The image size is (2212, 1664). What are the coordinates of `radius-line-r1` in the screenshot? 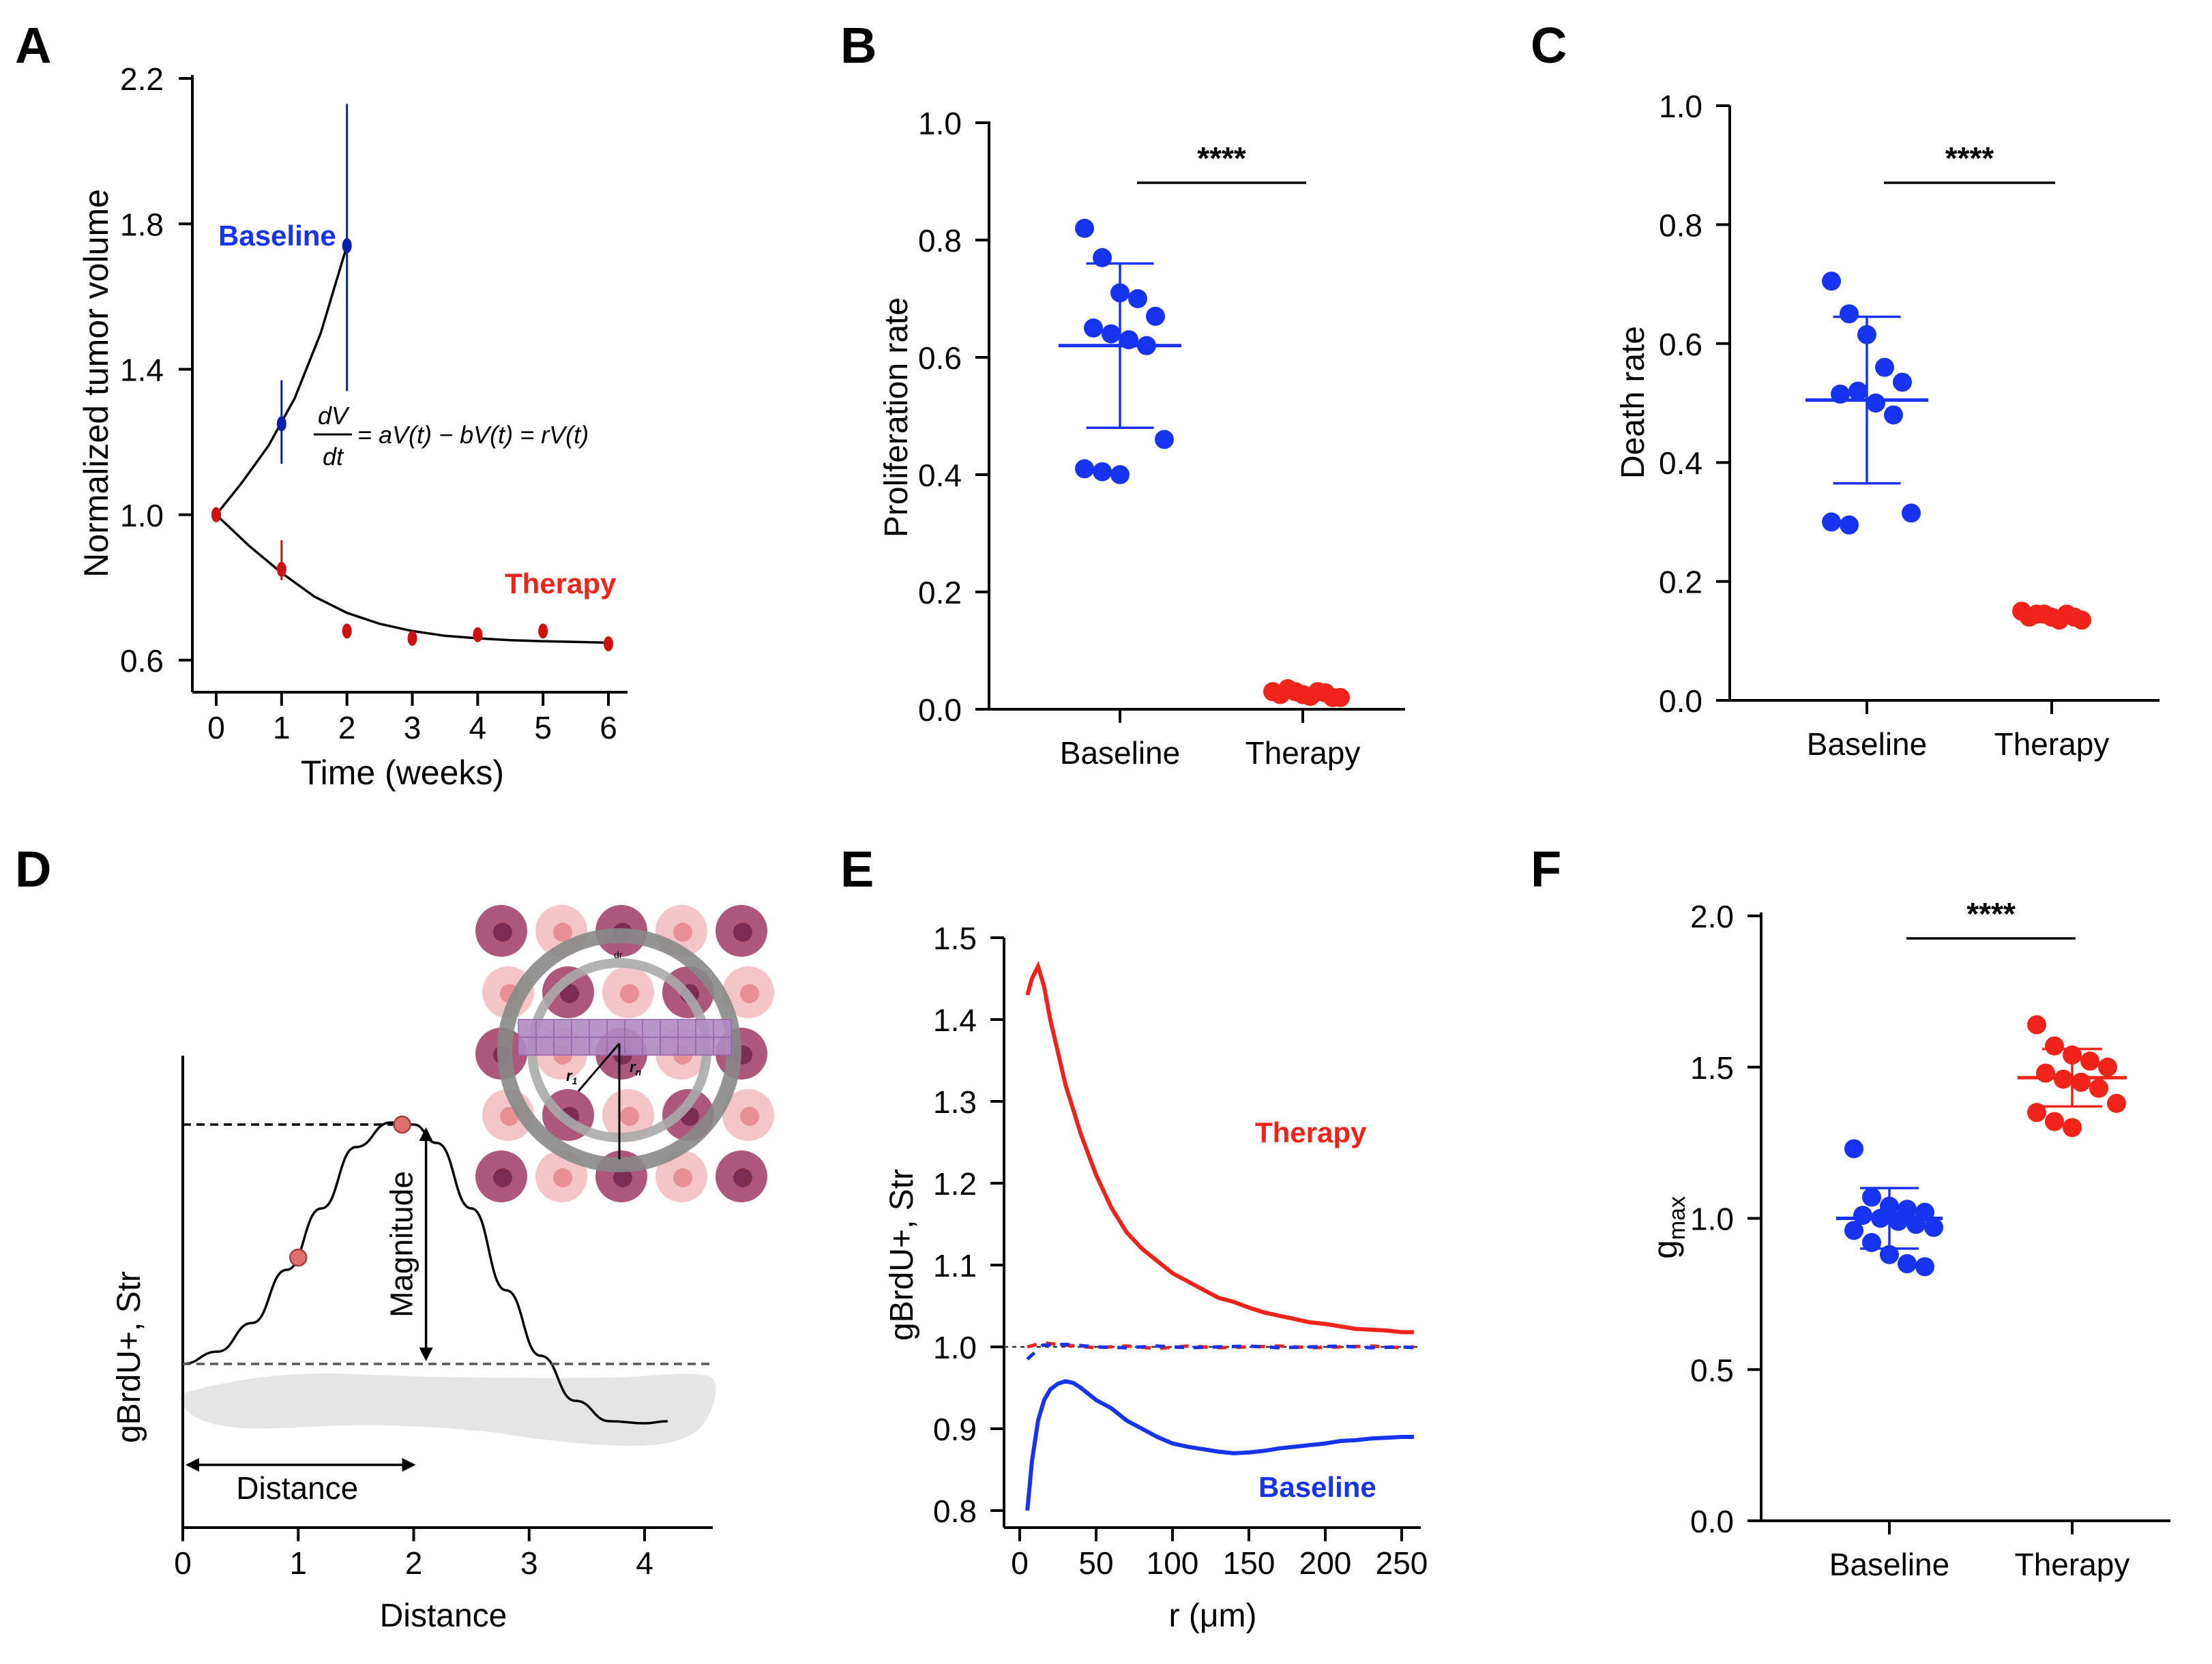 It's located at (599, 1067).